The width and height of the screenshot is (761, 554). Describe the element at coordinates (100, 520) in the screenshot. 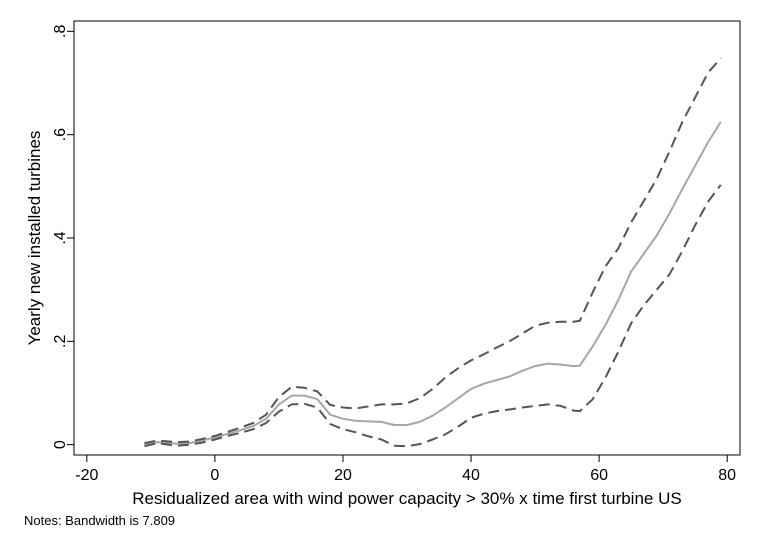

I see `chart-note: Notes: Bandwidth is 7.809` at that location.